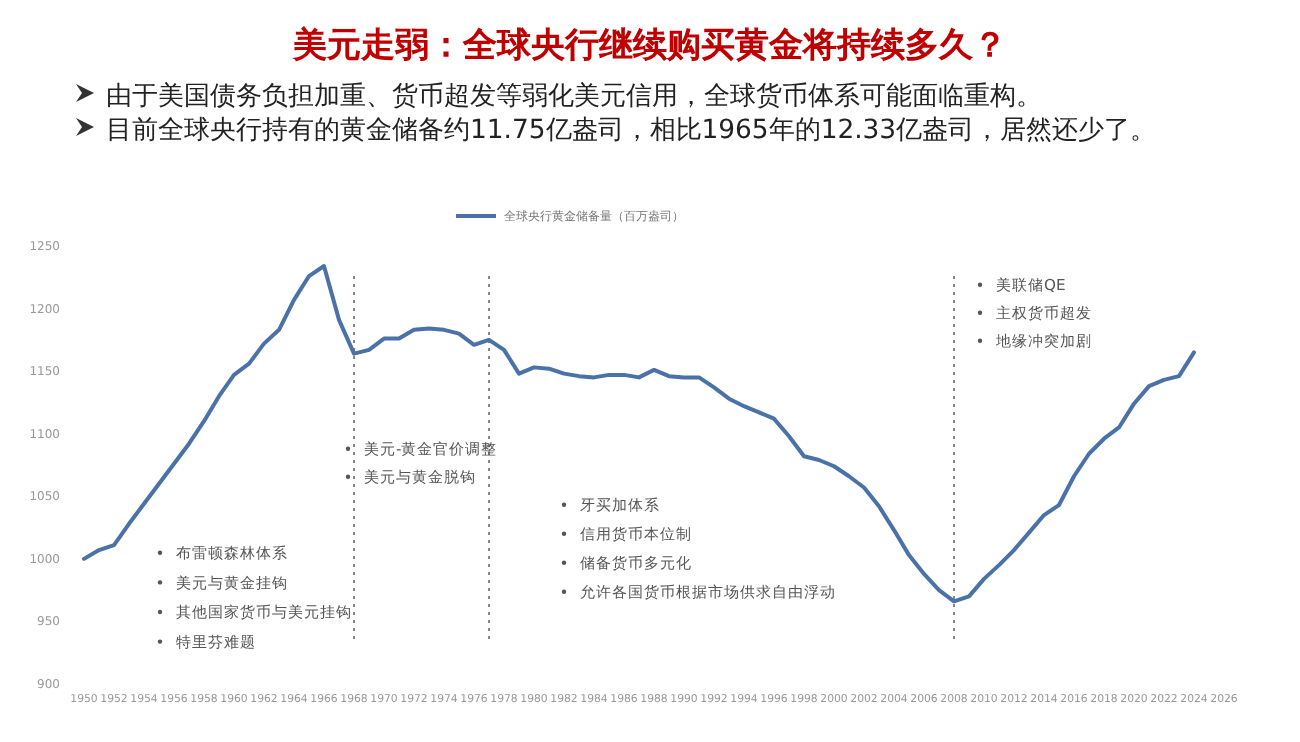 Image resolution: width=1300 pixels, height=742 pixels. Describe the element at coordinates (649, 46) in the screenshot. I see `chart-title: 美元走弱：全球央行继续购买黄金将持续多久？` at that location.